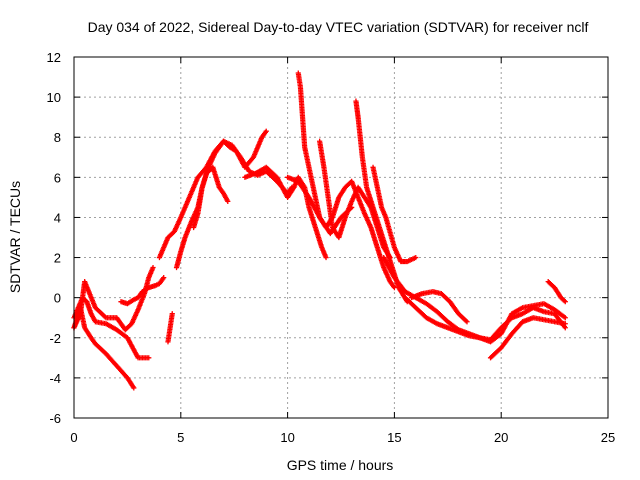 The image size is (640, 480). Describe the element at coordinates (111, 328) in the screenshot. I see `series-track-b` at that location.